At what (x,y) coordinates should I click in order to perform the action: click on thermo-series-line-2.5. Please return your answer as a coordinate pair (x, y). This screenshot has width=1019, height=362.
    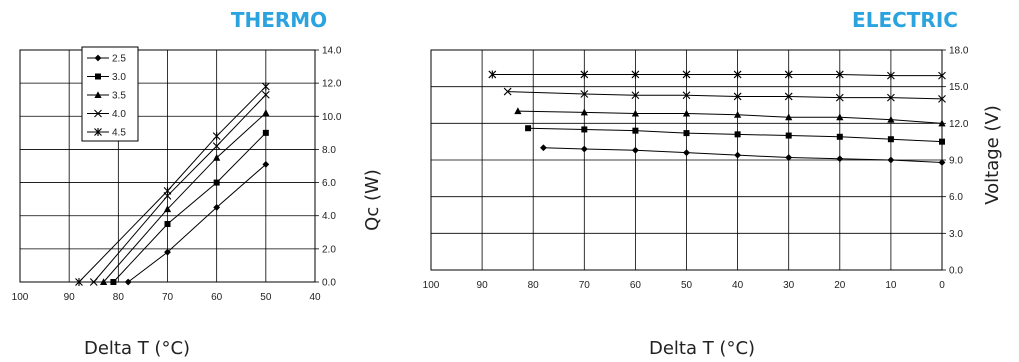
    Looking at the image, I should click on (197, 223).